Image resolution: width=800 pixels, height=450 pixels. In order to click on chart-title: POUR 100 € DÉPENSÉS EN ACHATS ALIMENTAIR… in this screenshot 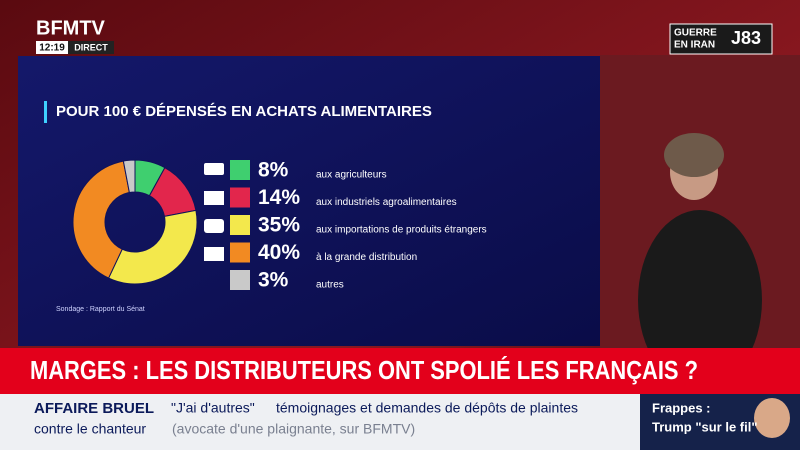, I will do `click(244, 111)`.